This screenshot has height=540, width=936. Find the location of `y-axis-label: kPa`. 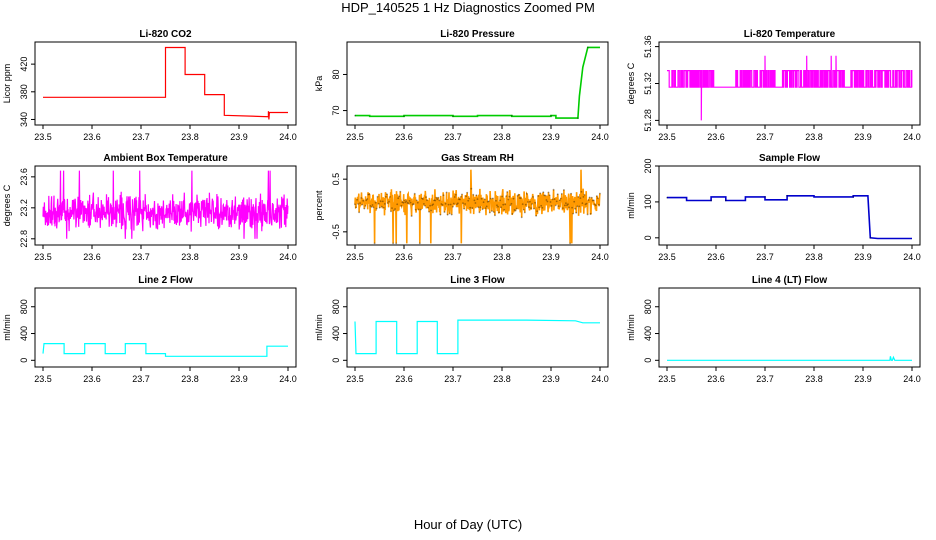

y-axis-label: kPa is located at coordinates (319, 84).